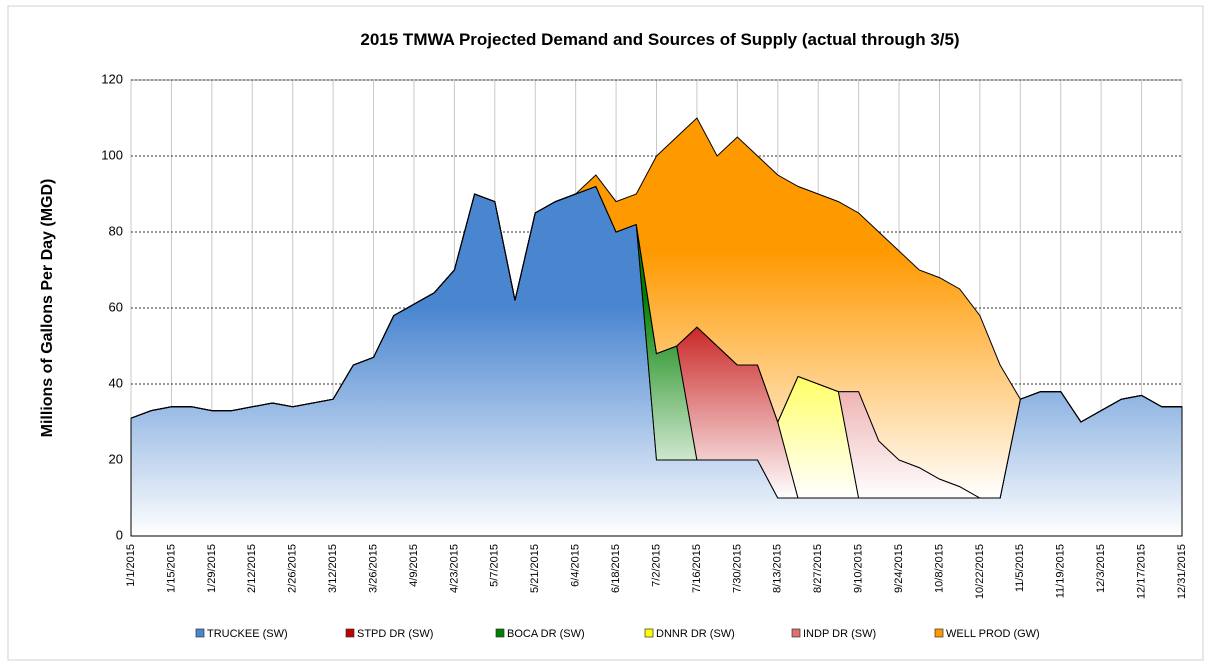 This screenshot has width=1211, height=666. I want to click on x-tick-label: 9/10/2015, so click(859, 568).